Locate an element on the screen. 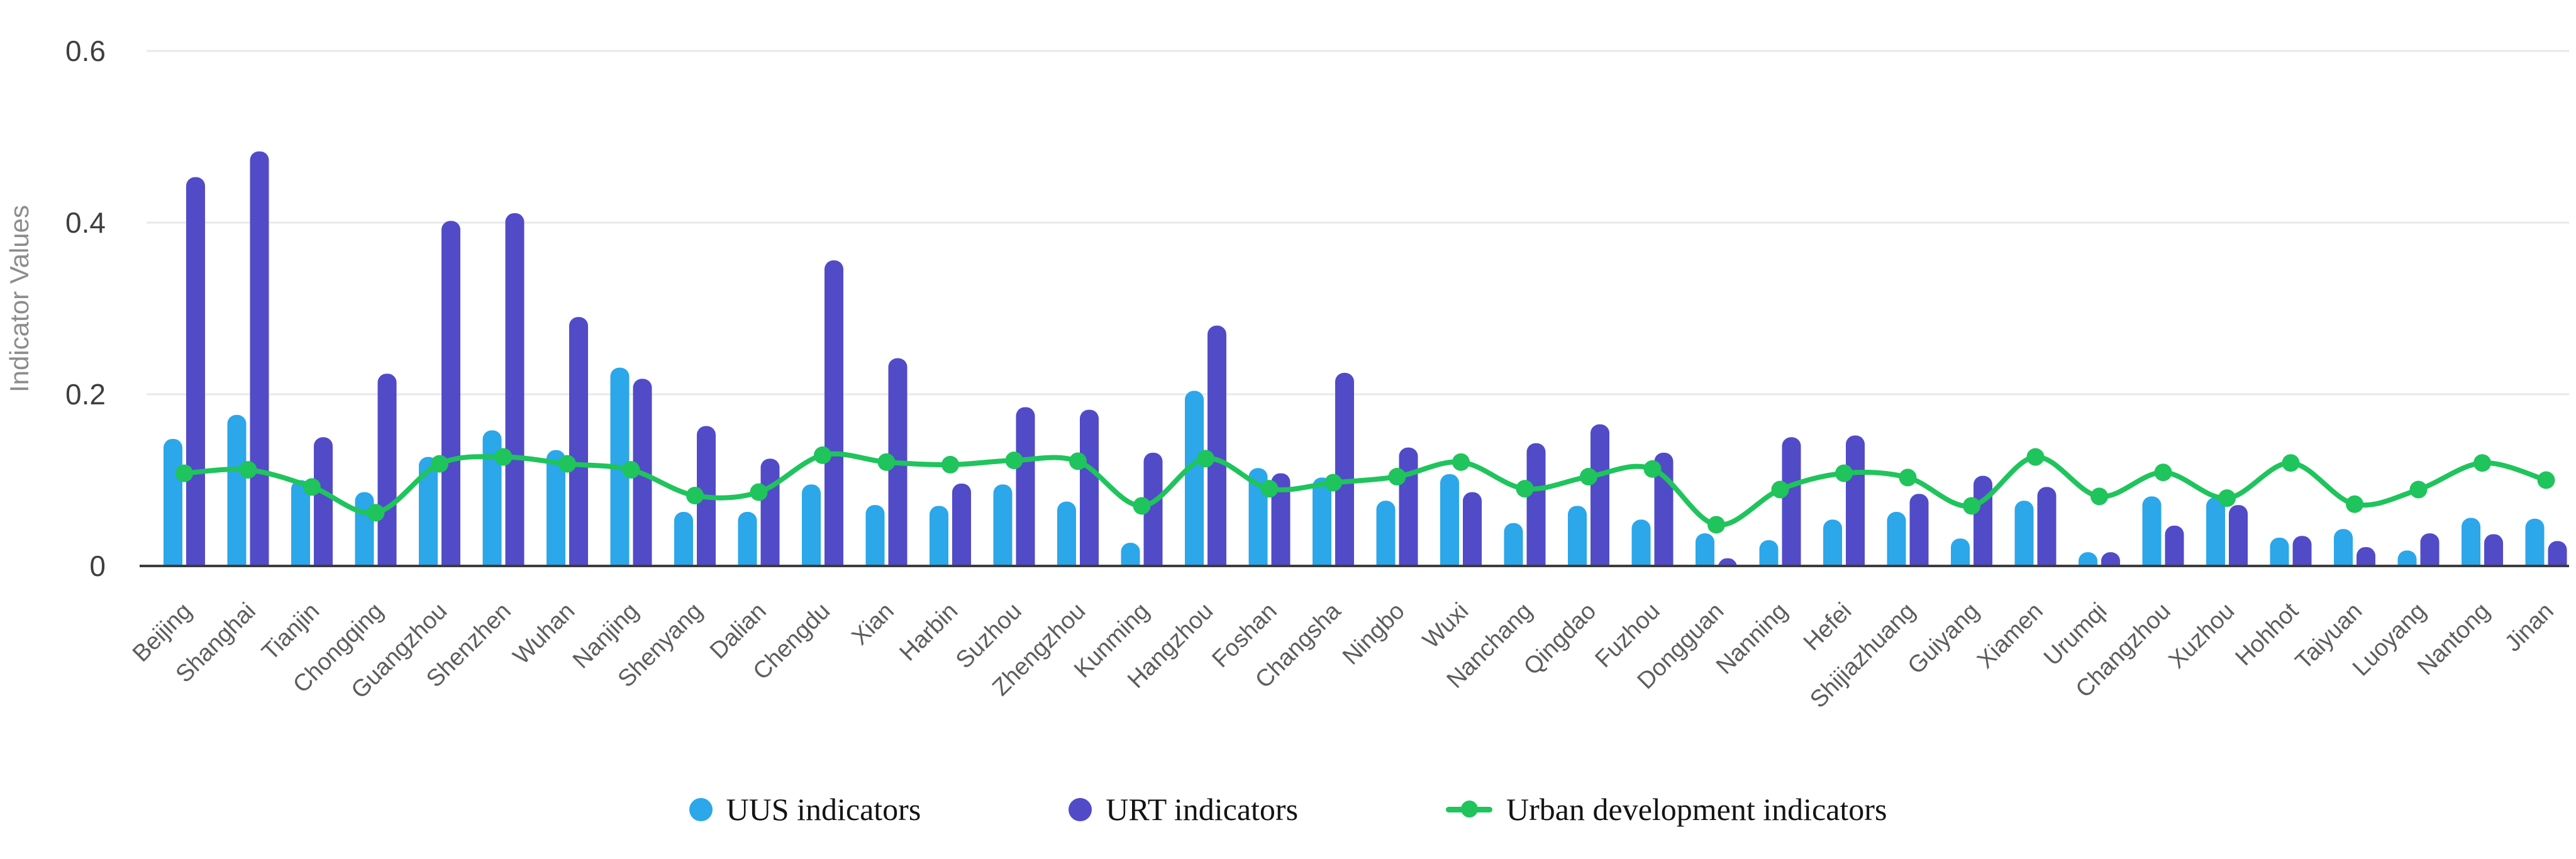 Image resolution: width=2576 pixels, height=859 pixels. urban-development-point-Shijiazhuang is located at coordinates (1908, 477).